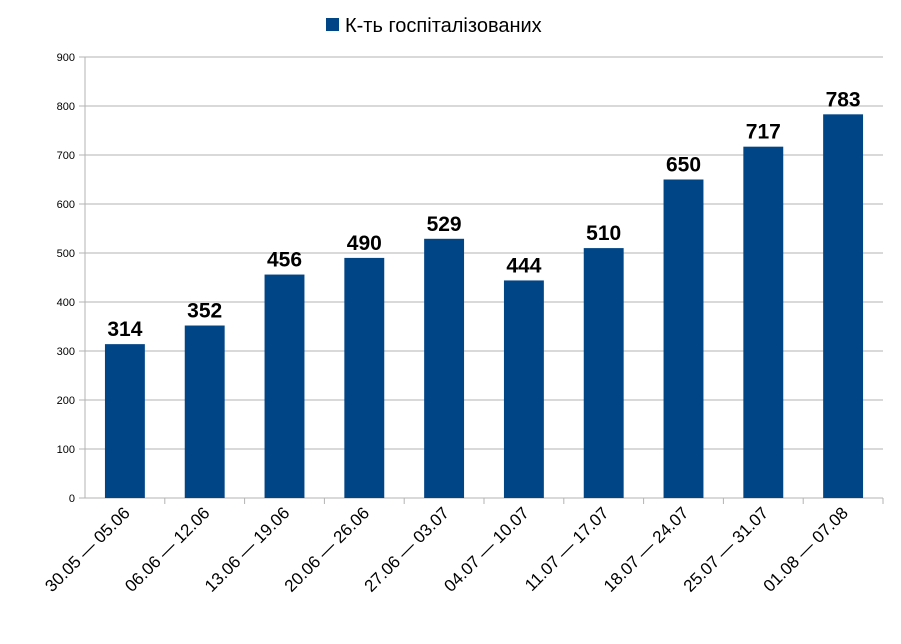 This screenshot has height=644, width=901. I want to click on x-tick-label: 20.06 — 26.06, so click(327, 549).